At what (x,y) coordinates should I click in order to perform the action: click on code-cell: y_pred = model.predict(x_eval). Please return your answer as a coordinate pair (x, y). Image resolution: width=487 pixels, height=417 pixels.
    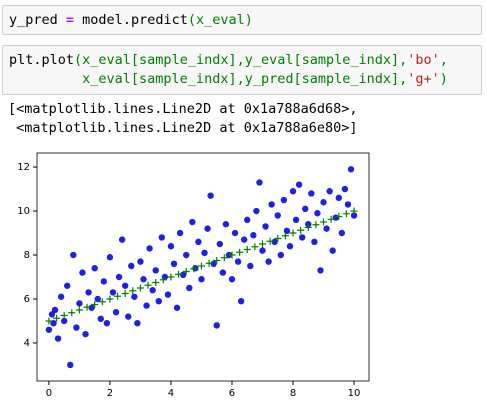
    Looking at the image, I should click on (242, 20).